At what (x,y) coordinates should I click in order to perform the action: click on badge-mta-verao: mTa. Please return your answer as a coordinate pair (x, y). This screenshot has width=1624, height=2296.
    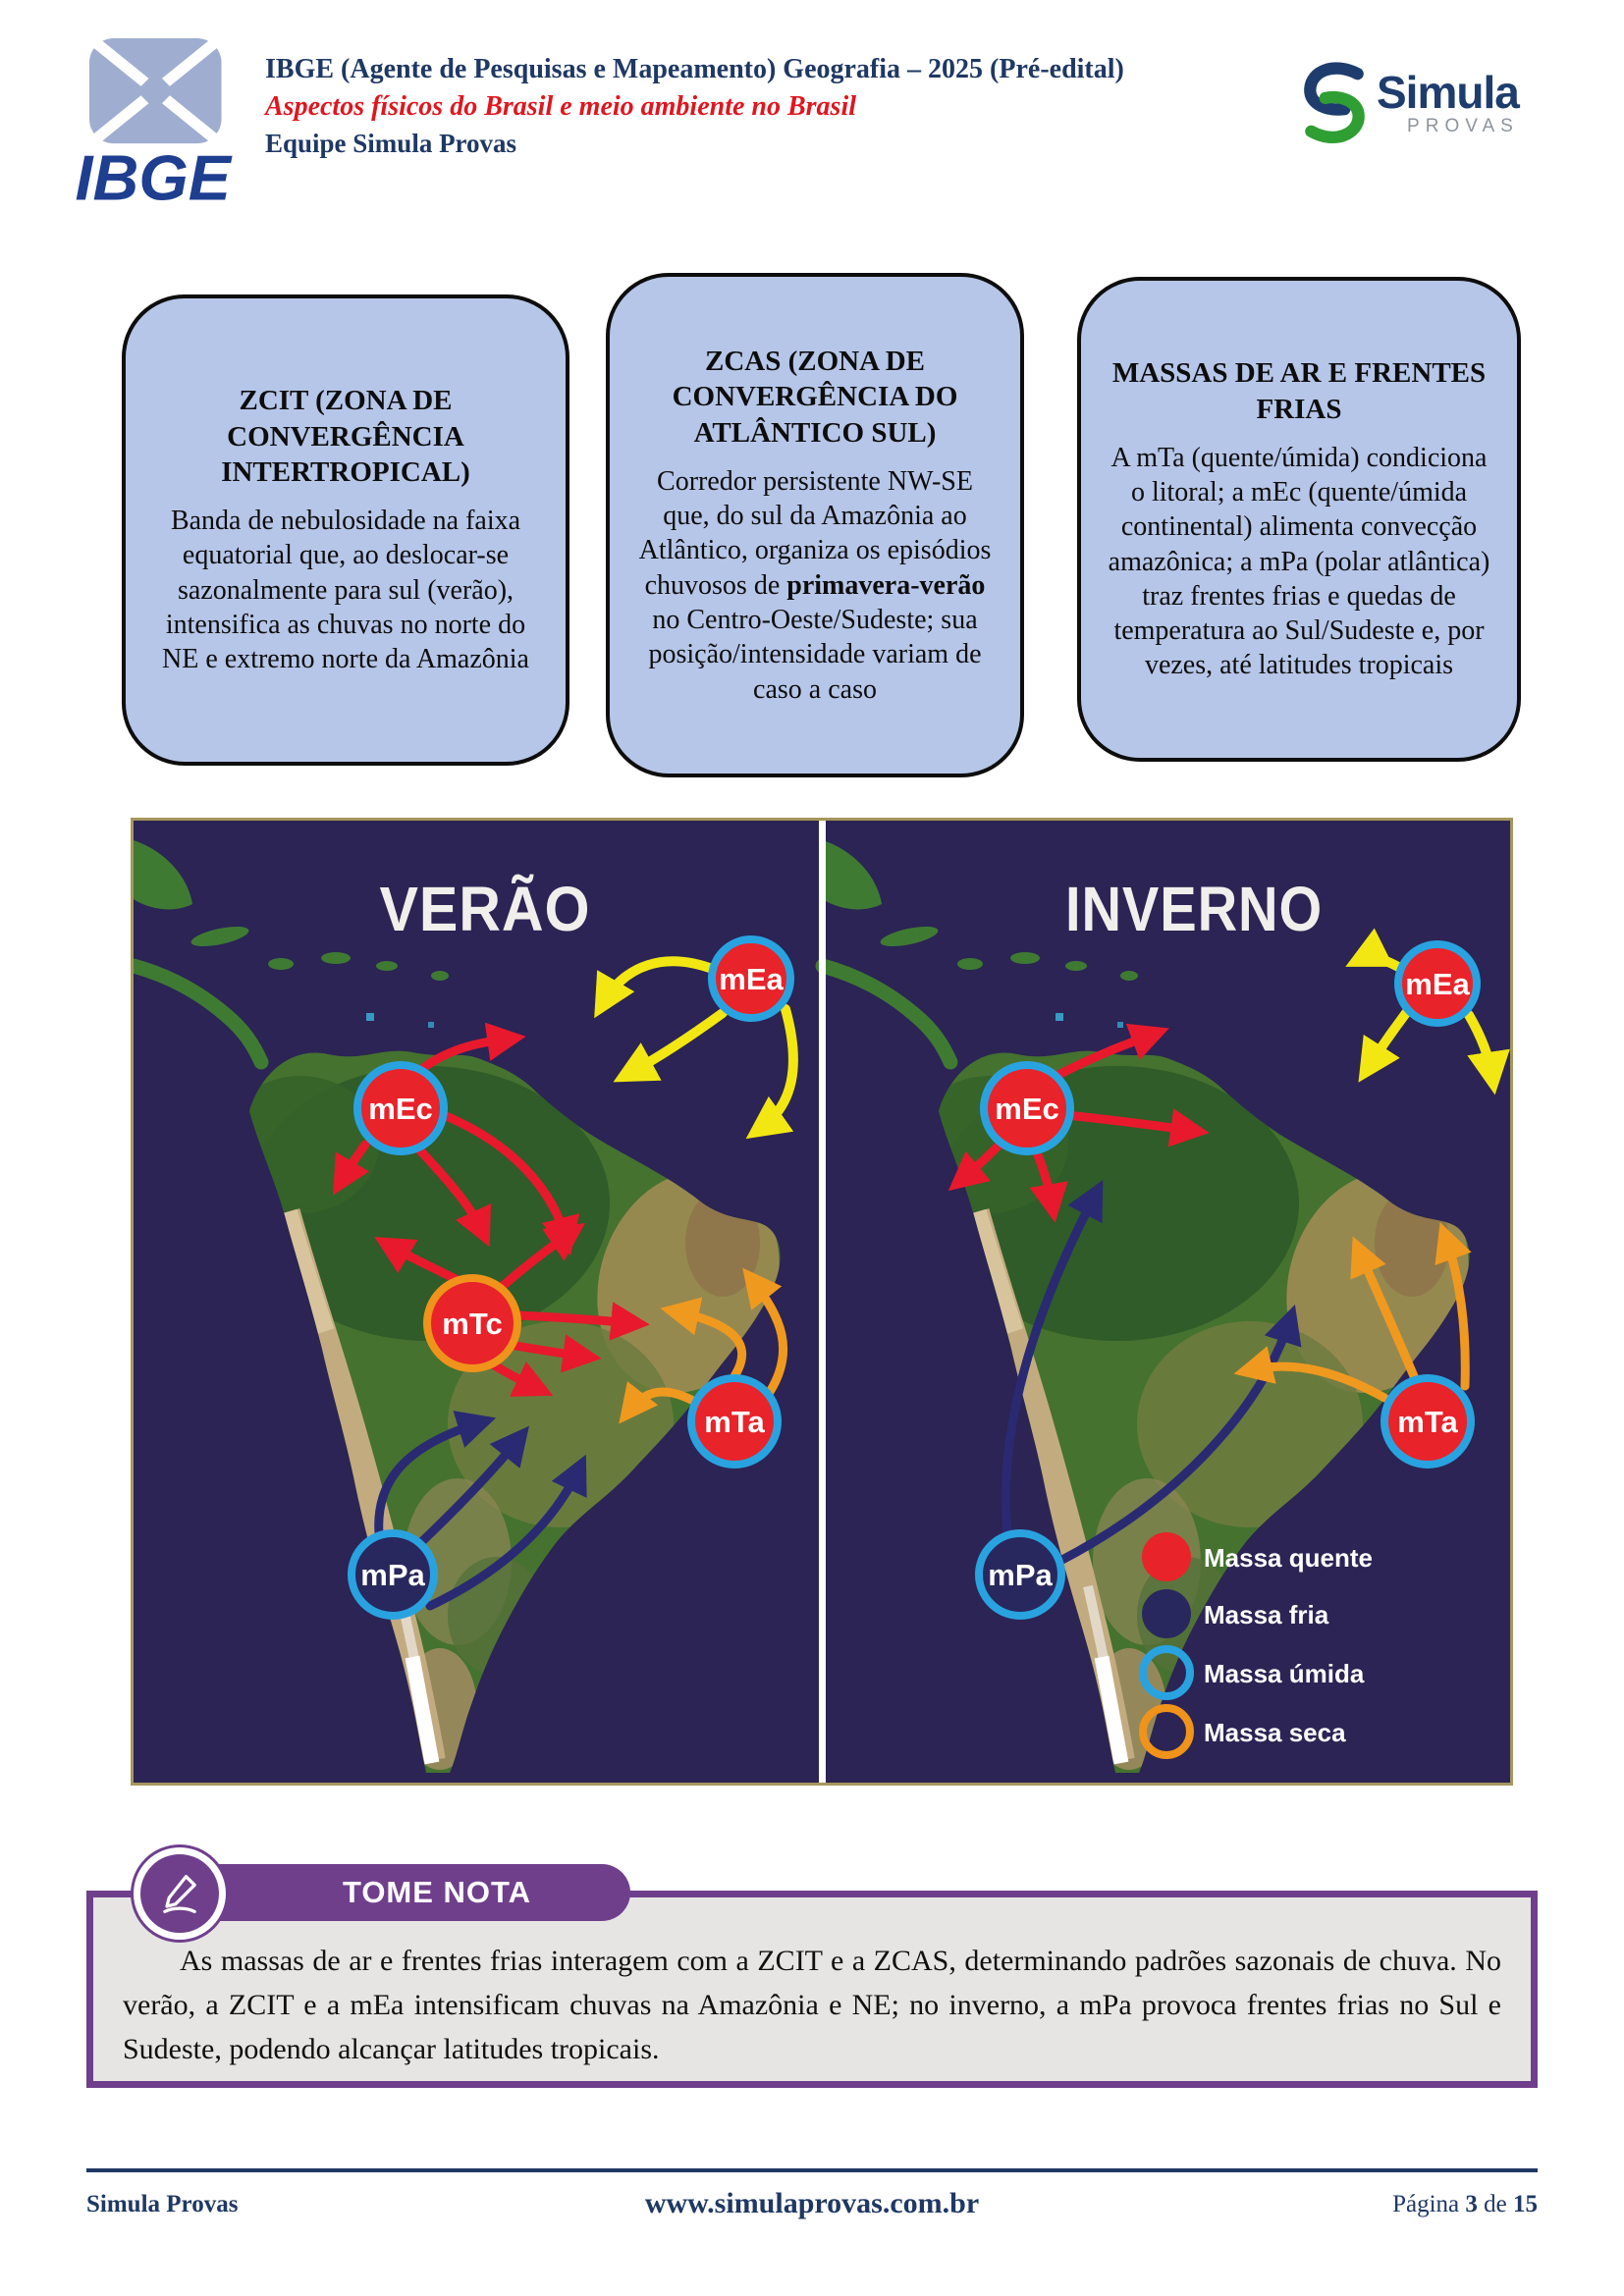
    Looking at the image, I should click on (734, 1421).